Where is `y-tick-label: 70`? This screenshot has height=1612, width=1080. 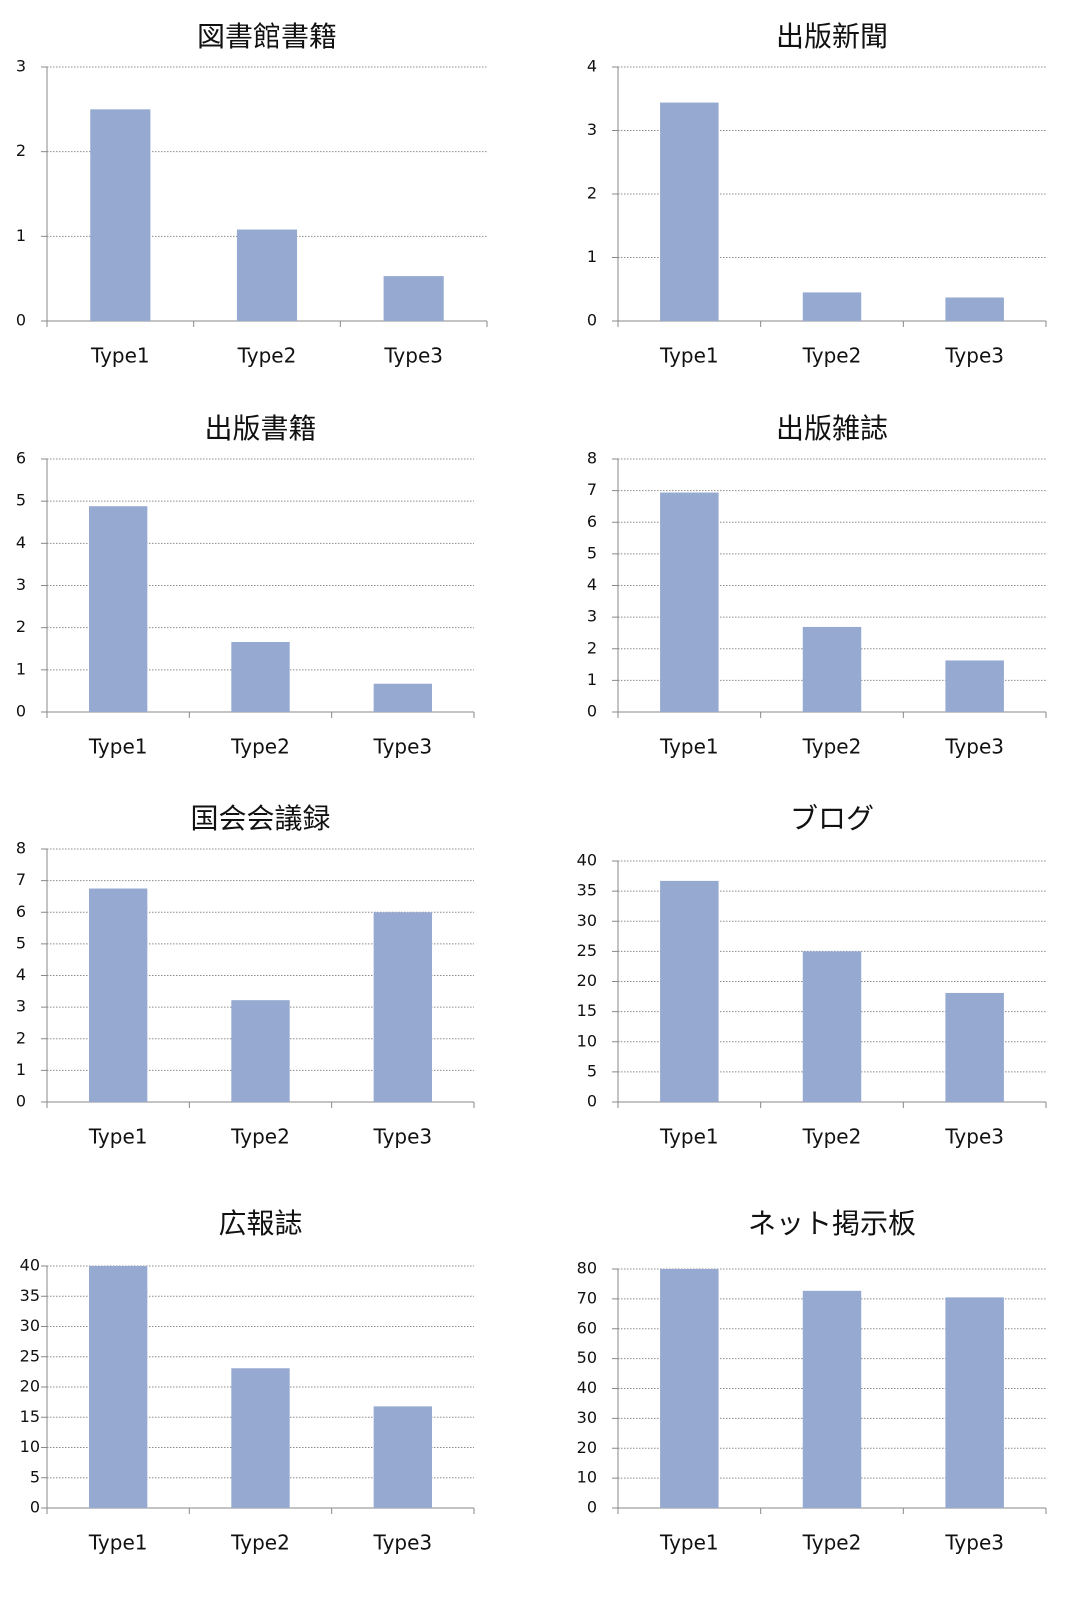
y-tick-label: 70 is located at coordinates (587, 1297).